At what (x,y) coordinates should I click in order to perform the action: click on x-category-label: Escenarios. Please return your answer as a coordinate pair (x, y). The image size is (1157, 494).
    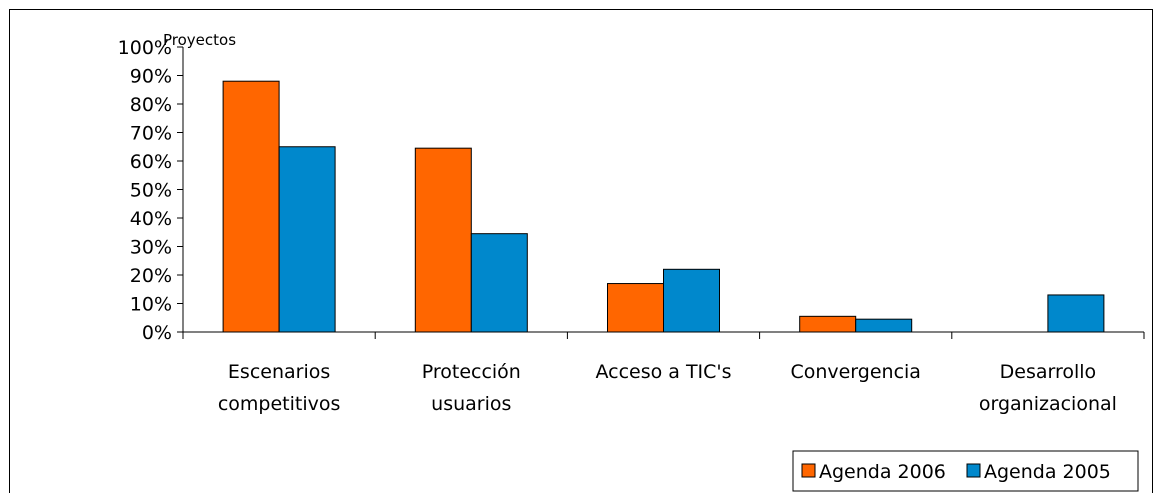
    Looking at the image, I should click on (279, 372).